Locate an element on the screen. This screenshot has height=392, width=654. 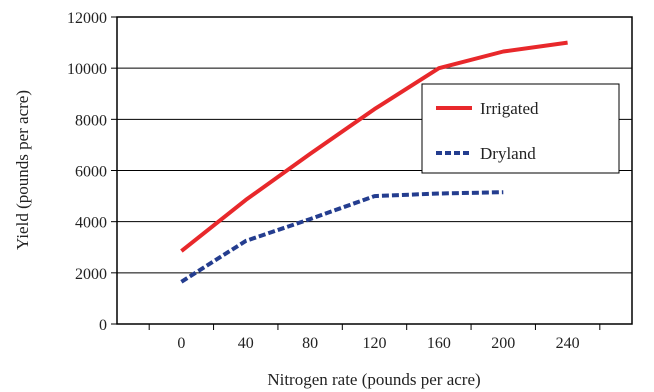
x-tick-label-120: 120 is located at coordinates (375, 343).